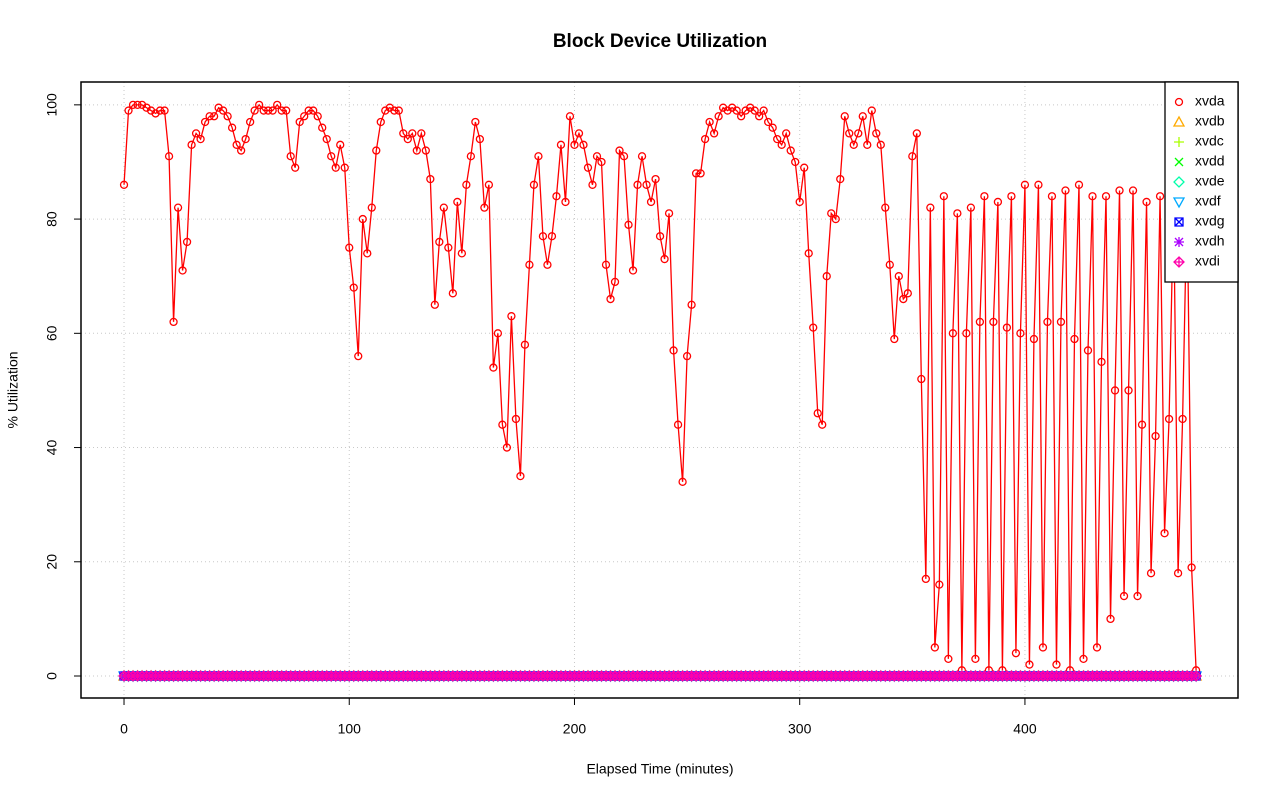 This screenshot has height=801, width=1280. I want to click on y-tick-label: 20, so click(52, 562).